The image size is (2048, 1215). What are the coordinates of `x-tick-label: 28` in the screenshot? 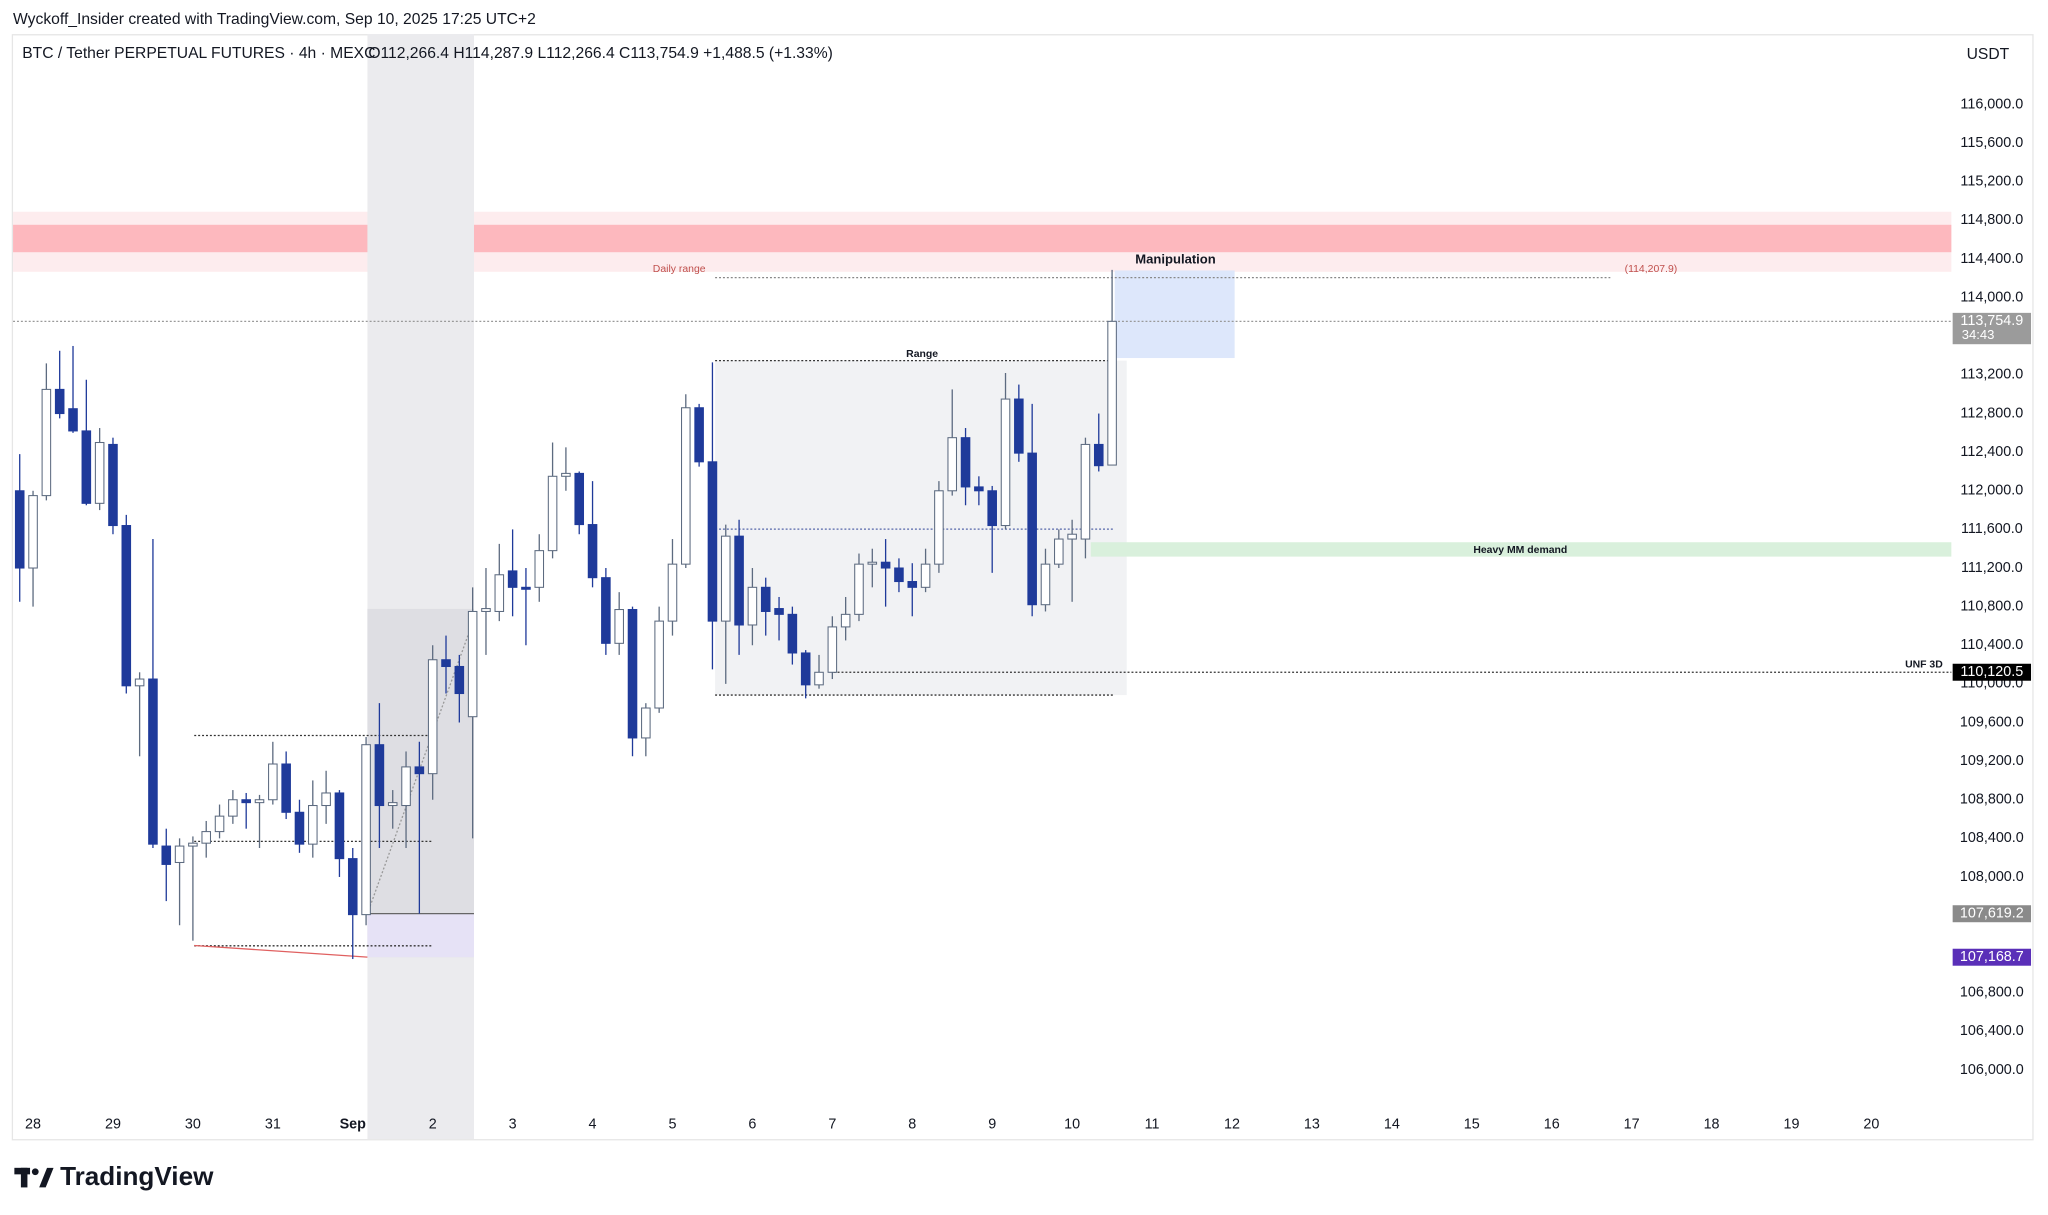 It's located at (33, 1125).